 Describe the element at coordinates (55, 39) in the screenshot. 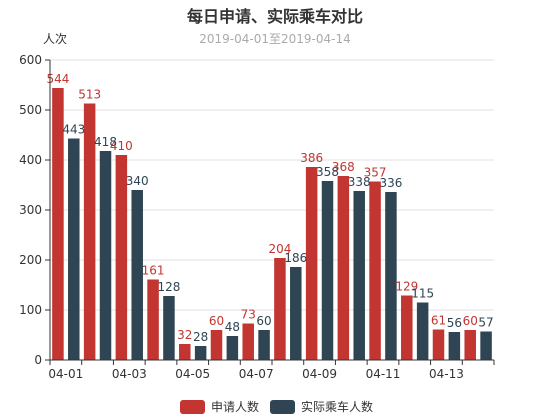

I see `y-axis-label: 人次` at that location.